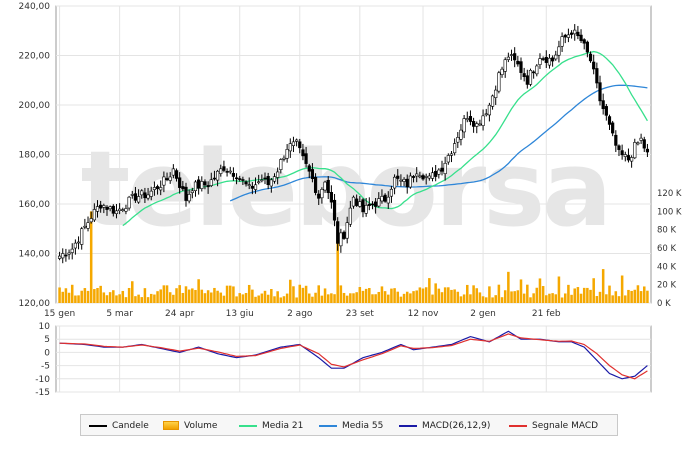  What do you see at coordinates (351, 426) in the screenshot?
I see `legend-item-media55: Media 55` at bounding box center [351, 426].